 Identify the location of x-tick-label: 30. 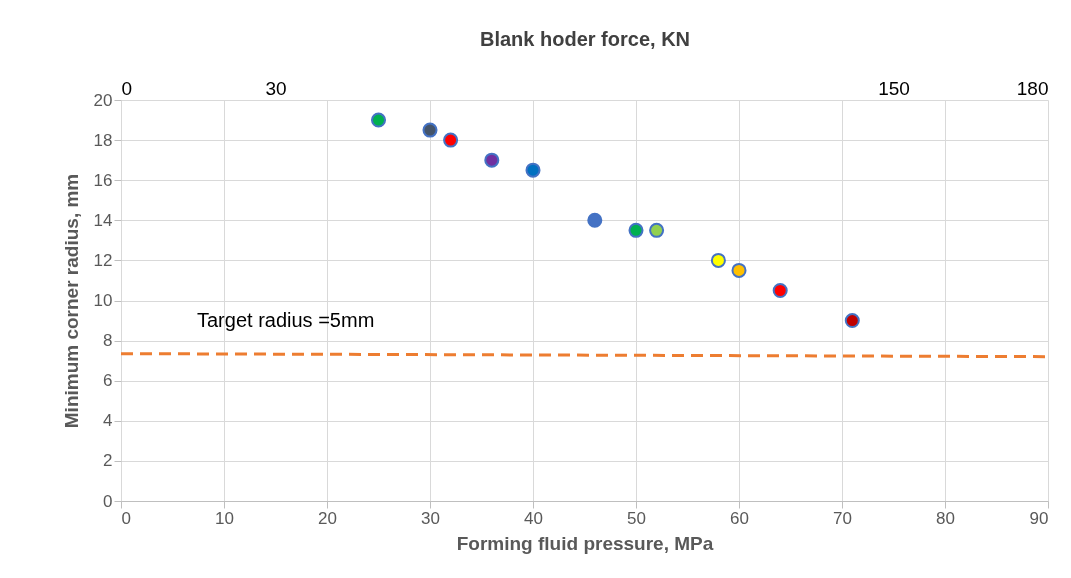
(430, 518).